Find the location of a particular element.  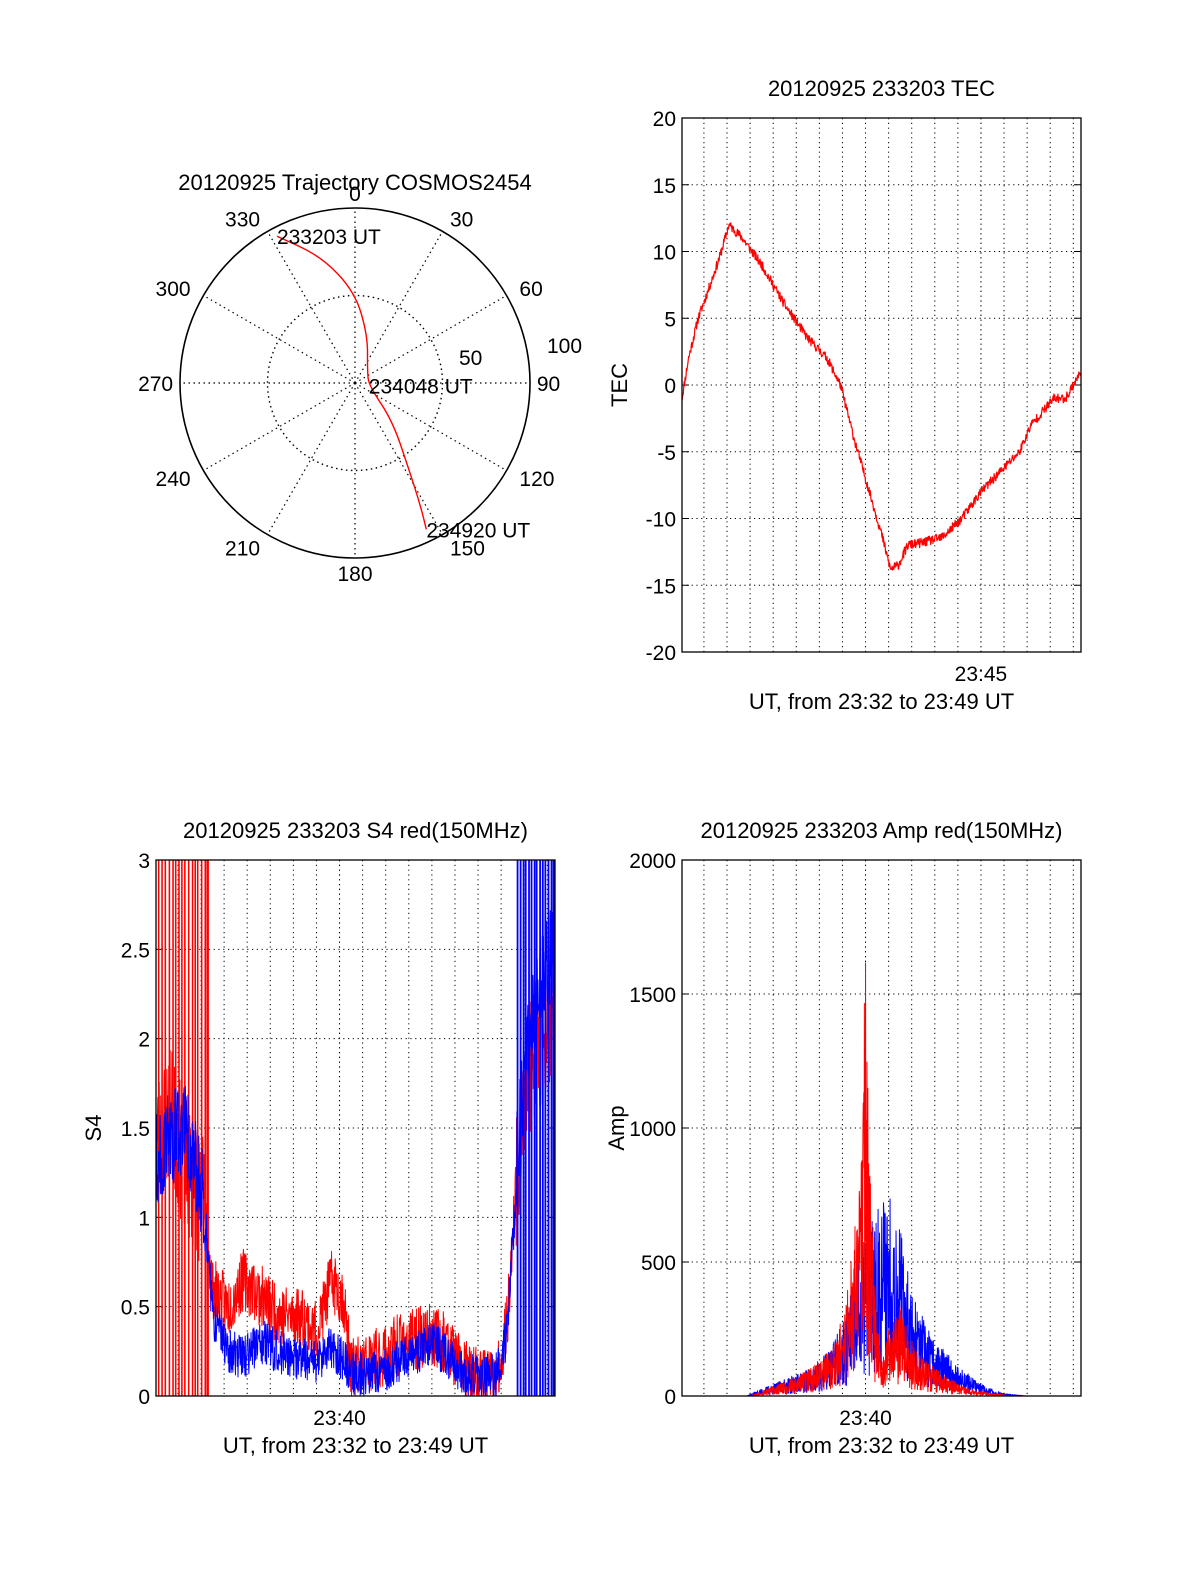

y-tick-label: 1000 is located at coordinates (652, 1129).